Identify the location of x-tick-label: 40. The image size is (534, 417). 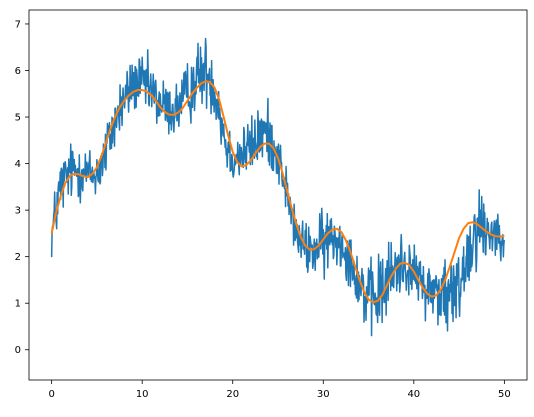
(413, 394).